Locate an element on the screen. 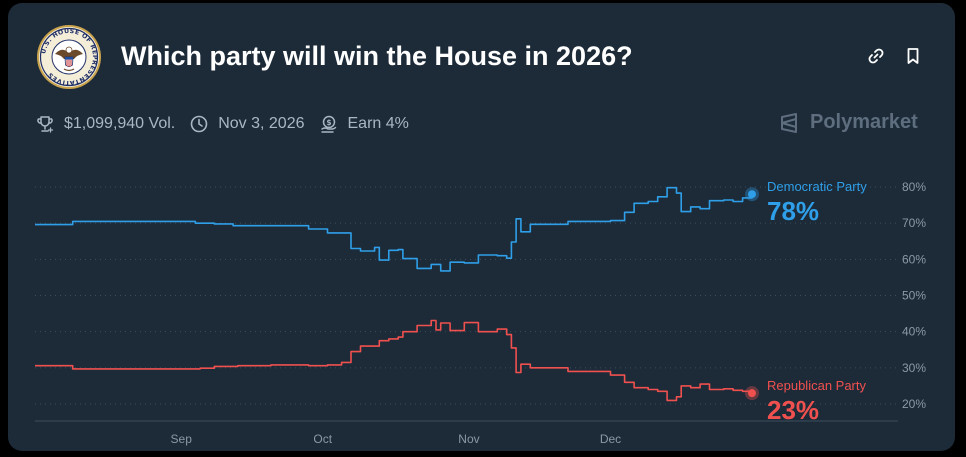 This screenshot has width=966, height=457. trophy-icon is located at coordinates (45, 124).